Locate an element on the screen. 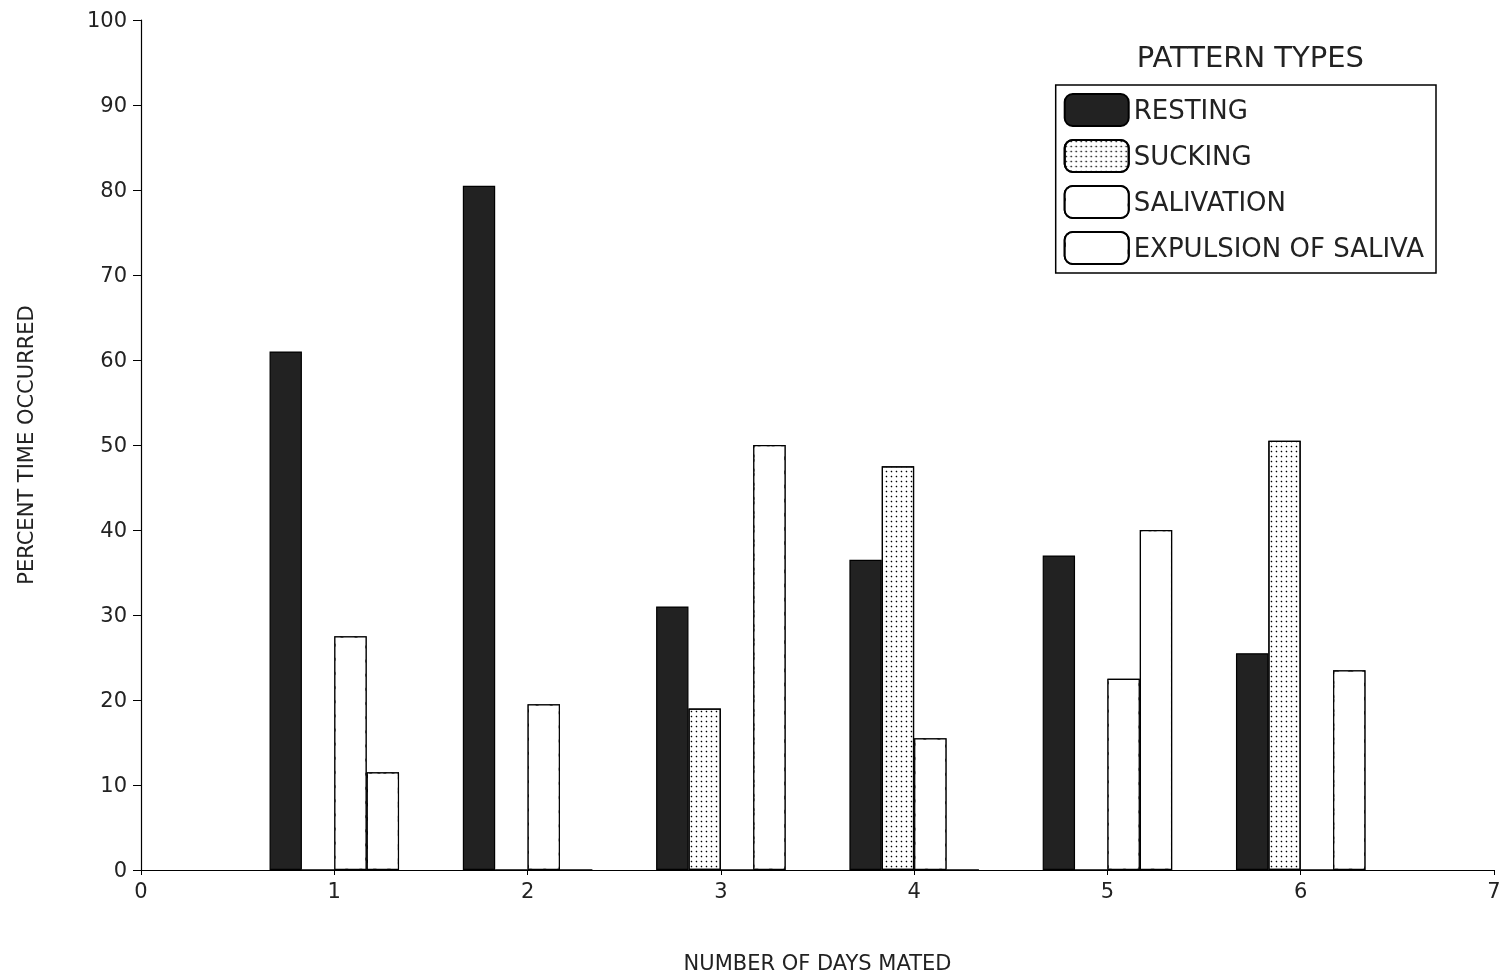 The width and height of the screenshot is (1504, 978). y-tick-label: 60 is located at coordinates (113, 360).